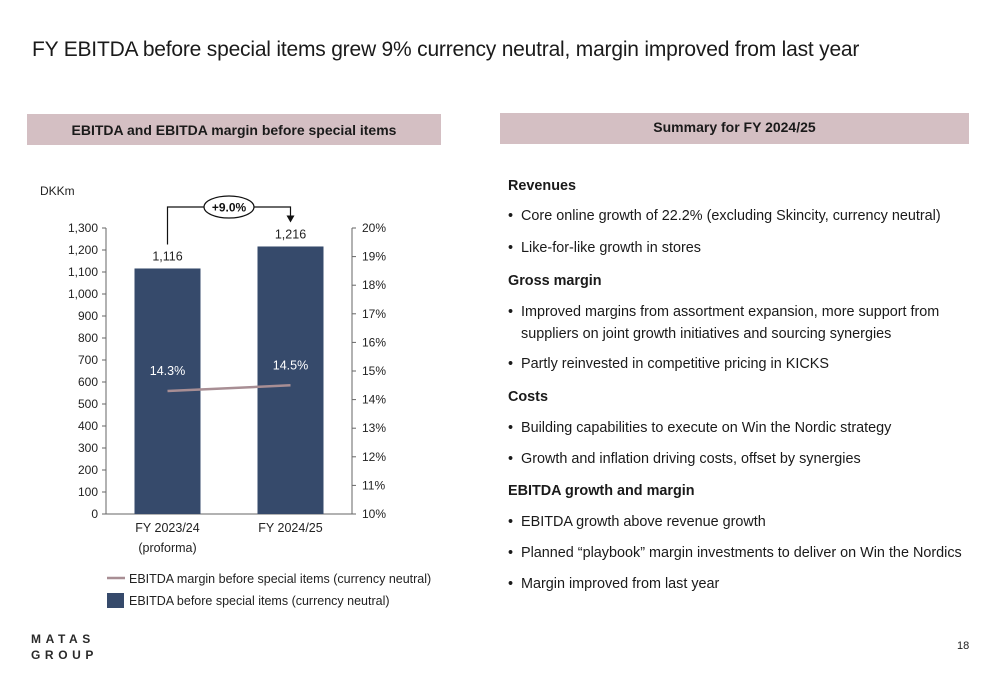 The height and width of the screenshot is (685, 1000). I want to click on summary-bullet-text: Margin improved from last year, so click(620, 584).